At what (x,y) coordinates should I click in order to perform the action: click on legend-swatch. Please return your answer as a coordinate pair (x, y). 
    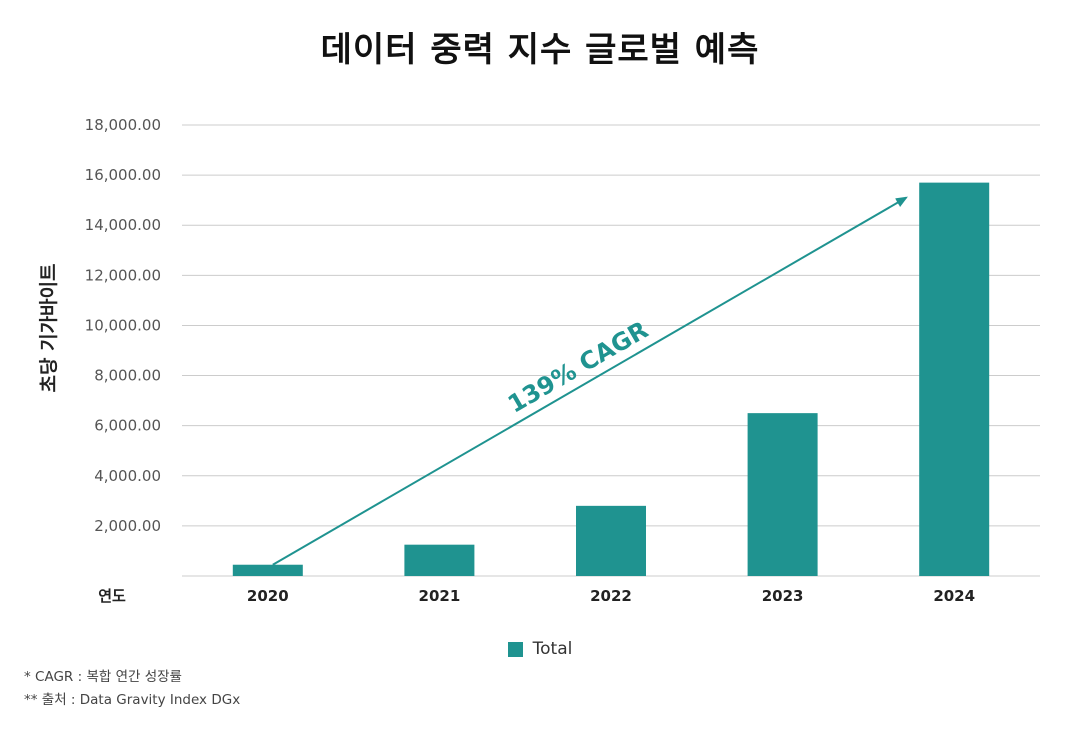
    Looking at the image, I should click on (515, 649).